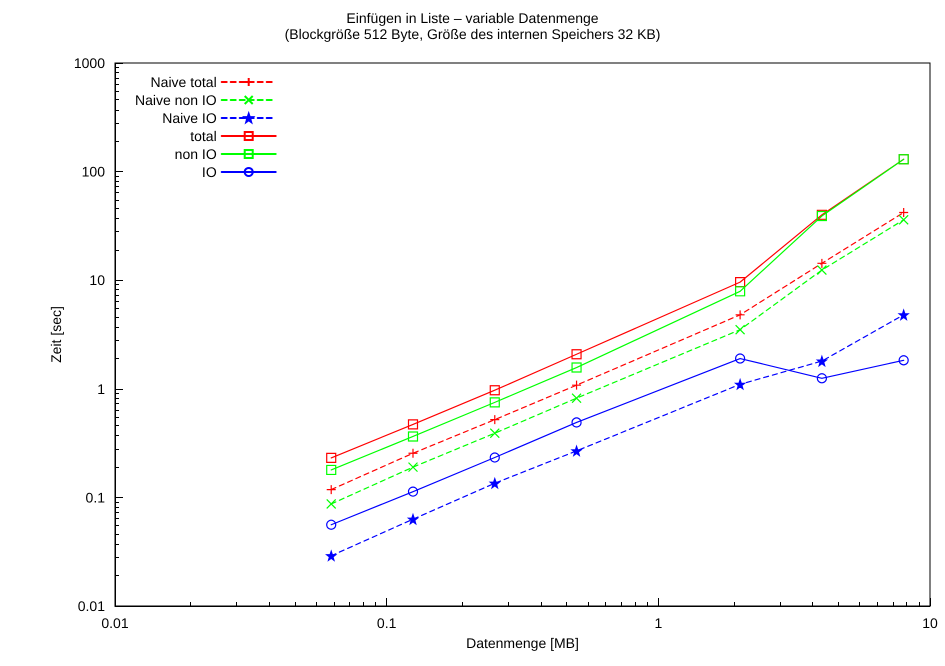  I want to click on y-tick-label: 10, so click(97, 280).